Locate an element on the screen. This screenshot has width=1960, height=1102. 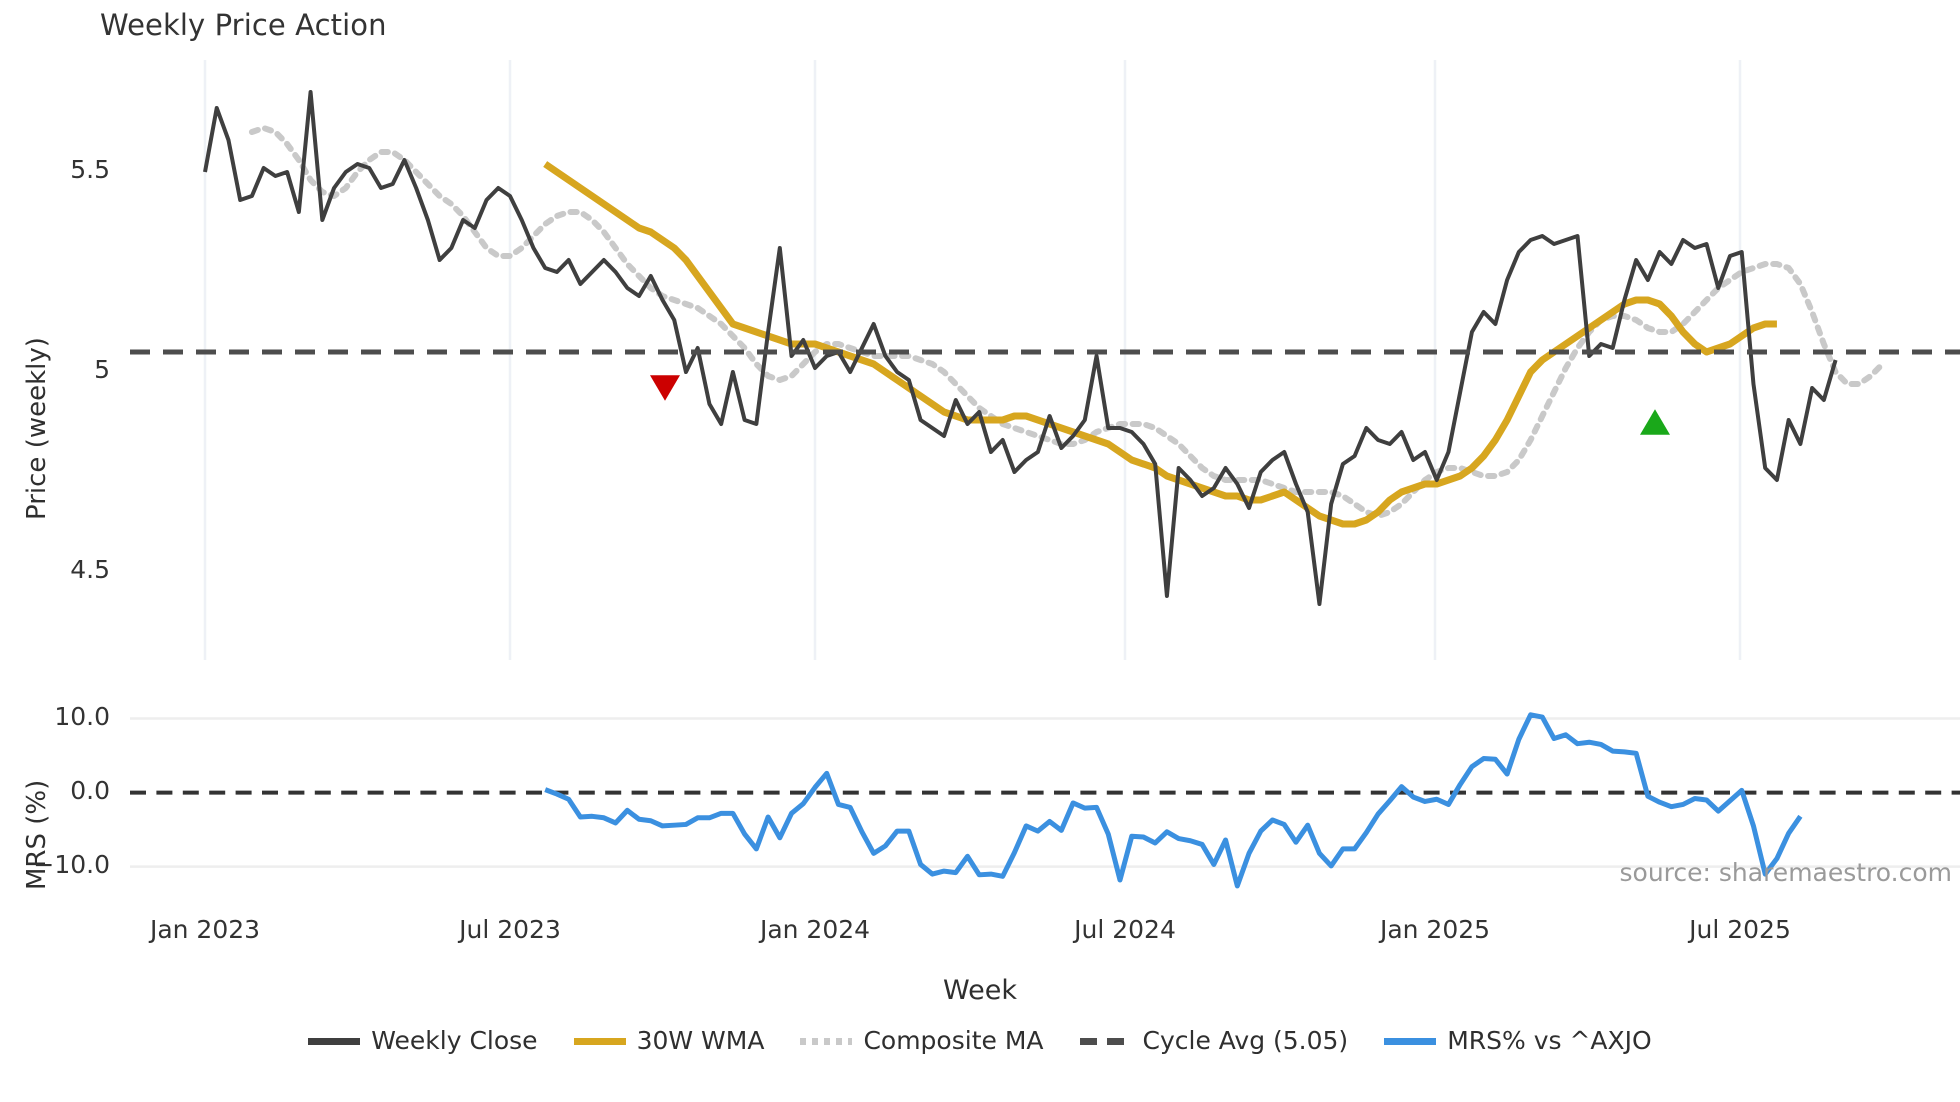
y-tick-label-mrs: −10.0 is located at coordinates (71, 864).